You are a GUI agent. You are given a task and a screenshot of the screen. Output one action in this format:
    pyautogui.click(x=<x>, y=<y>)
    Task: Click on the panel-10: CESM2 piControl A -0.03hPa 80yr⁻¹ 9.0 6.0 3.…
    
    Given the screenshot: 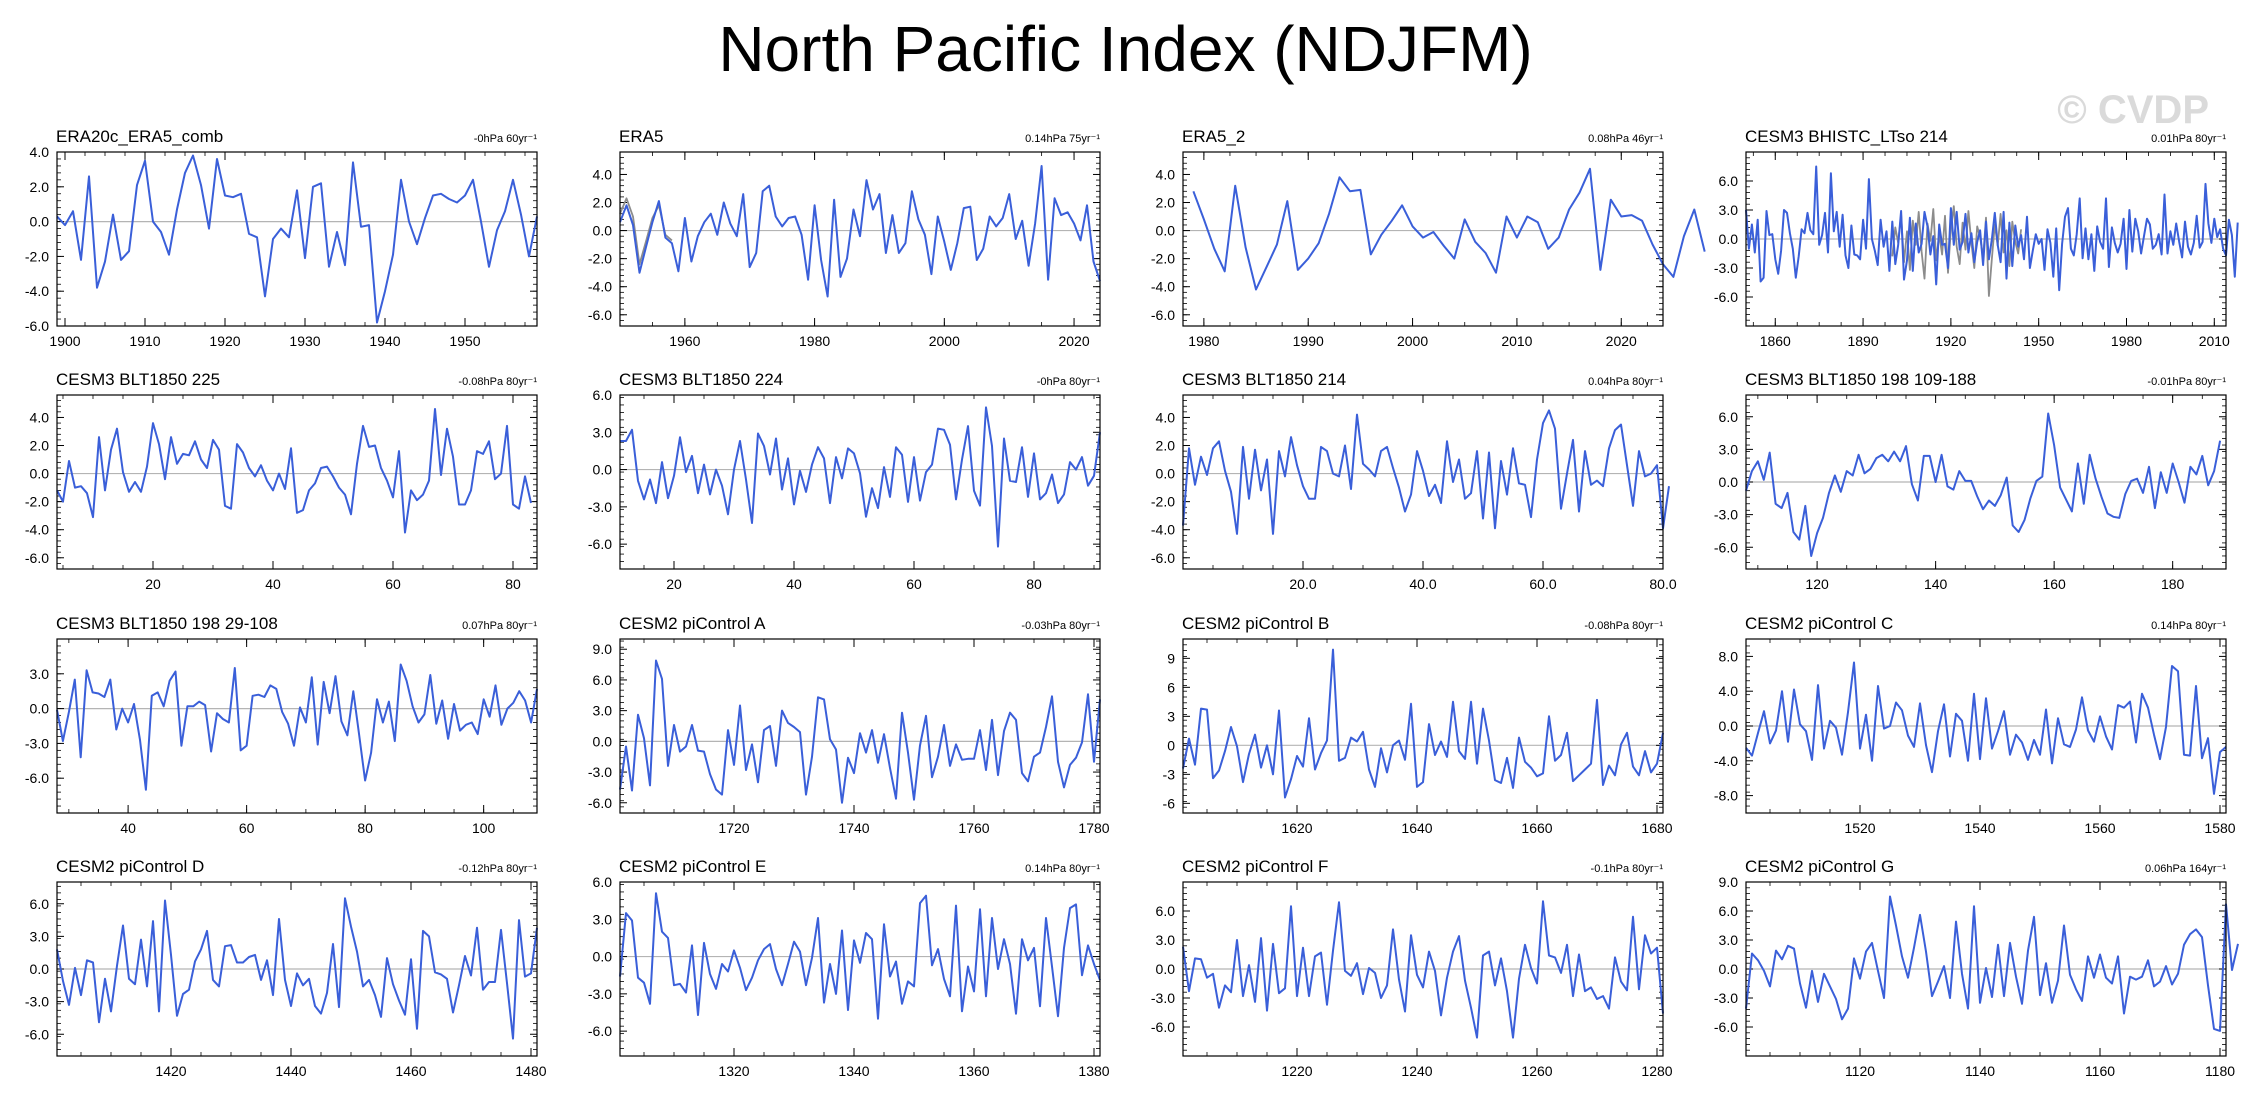 What is the action you would take?
    pyautogui.click(x=849, y=725)
    